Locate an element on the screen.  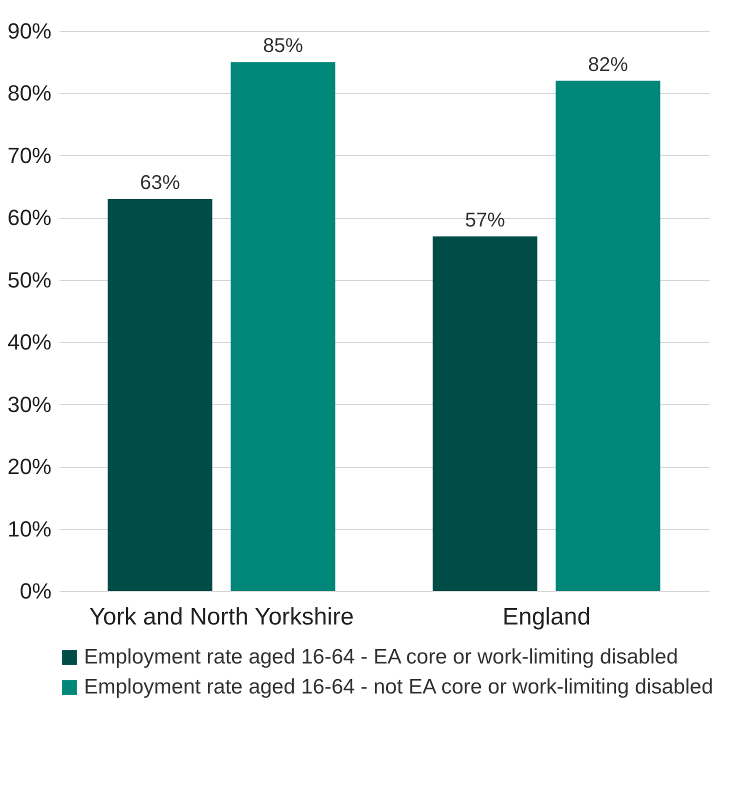
x-tick-label: York and North Yorkshire is located at coordinates (221, 617).